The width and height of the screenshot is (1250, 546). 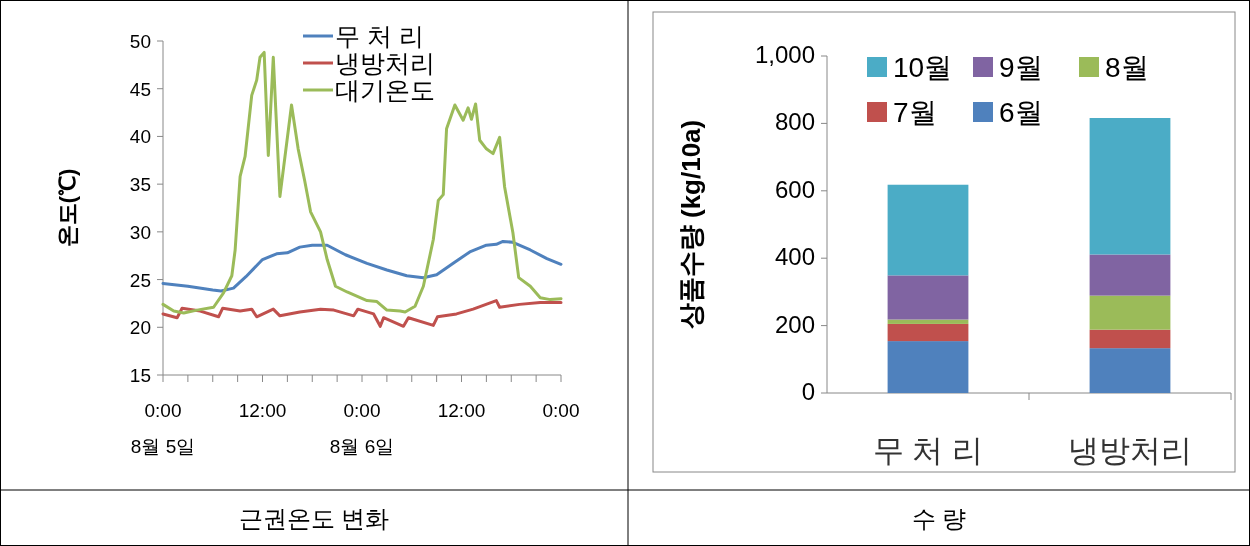 I want to click on text: 근권온도 변화, so click(x=314, y=518).